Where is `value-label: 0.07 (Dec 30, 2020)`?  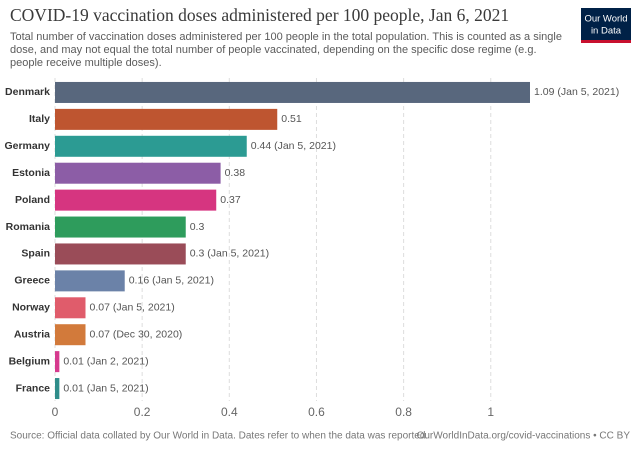
value-label: 0.07 (Dec 30, 2020) is located at coordinates (136, 334).